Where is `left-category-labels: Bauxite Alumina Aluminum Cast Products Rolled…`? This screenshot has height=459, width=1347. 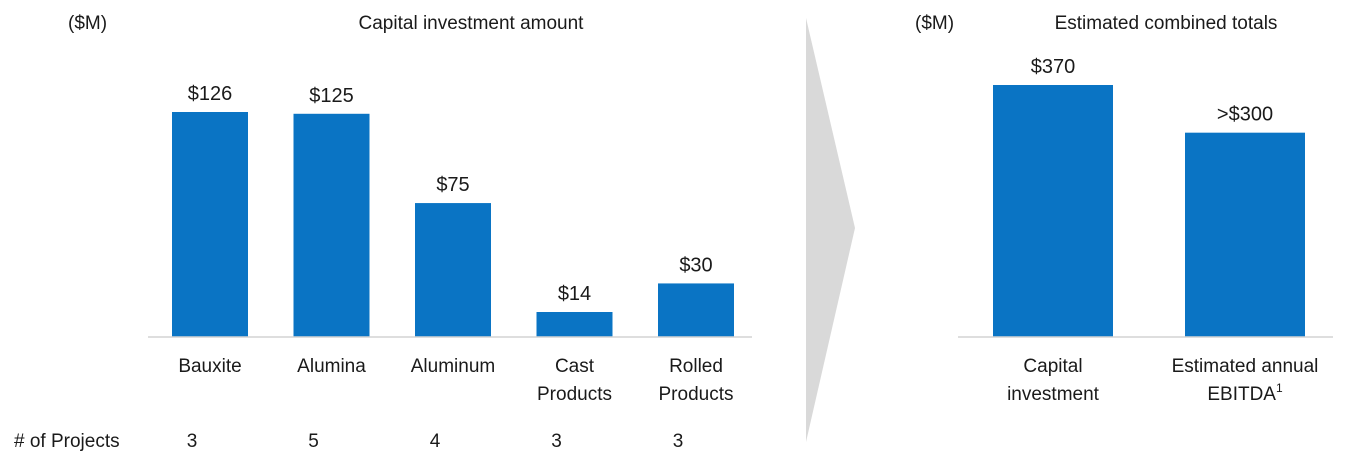 left-category-labels: Bauxite Alumina Aluminum Cast Products Rolled… is located at coordinates (455, 380).